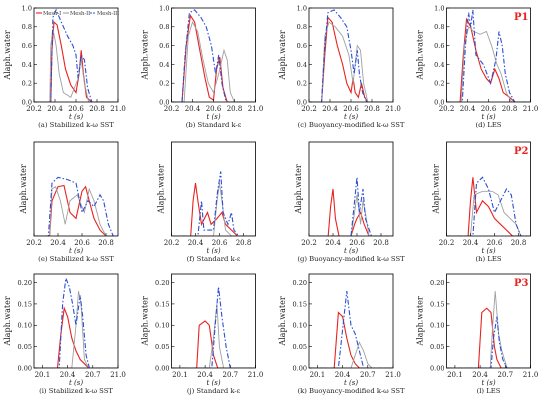  Describe the element at coordinates (76, 109) in the screenshot. I see `x-tick-label: 20.6` at that location.